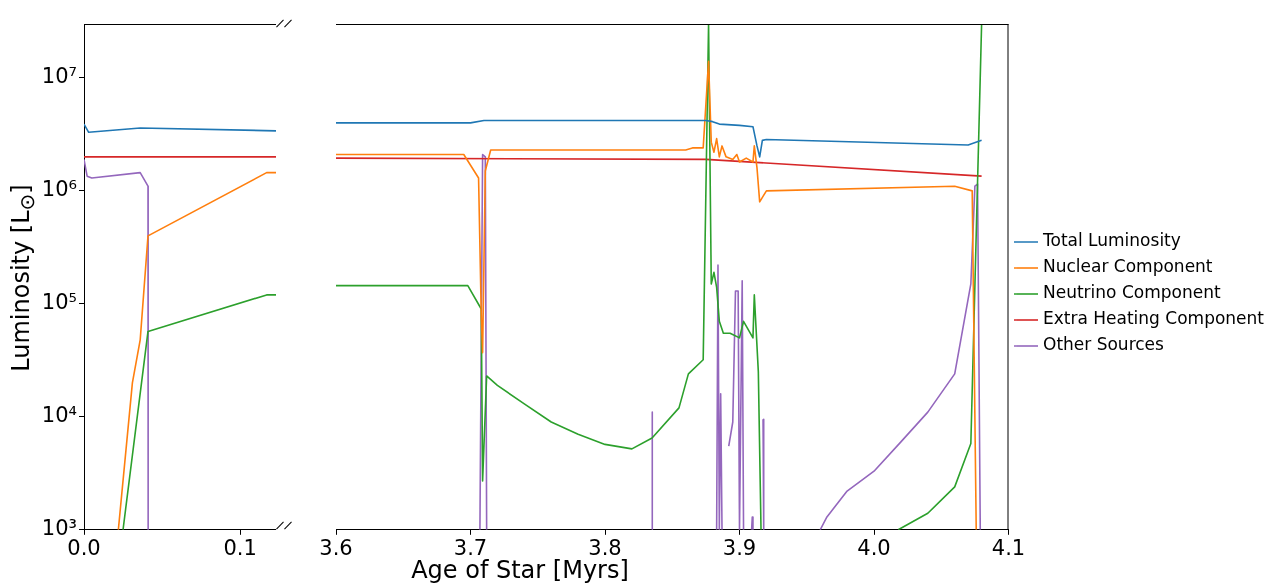 The width and height of the screenshot is (1285, 588). What do you see at coordinates (1008, 547) in the screenshot?
I see `x-tick-label: 4.1` at bounding box center [1008, 547].